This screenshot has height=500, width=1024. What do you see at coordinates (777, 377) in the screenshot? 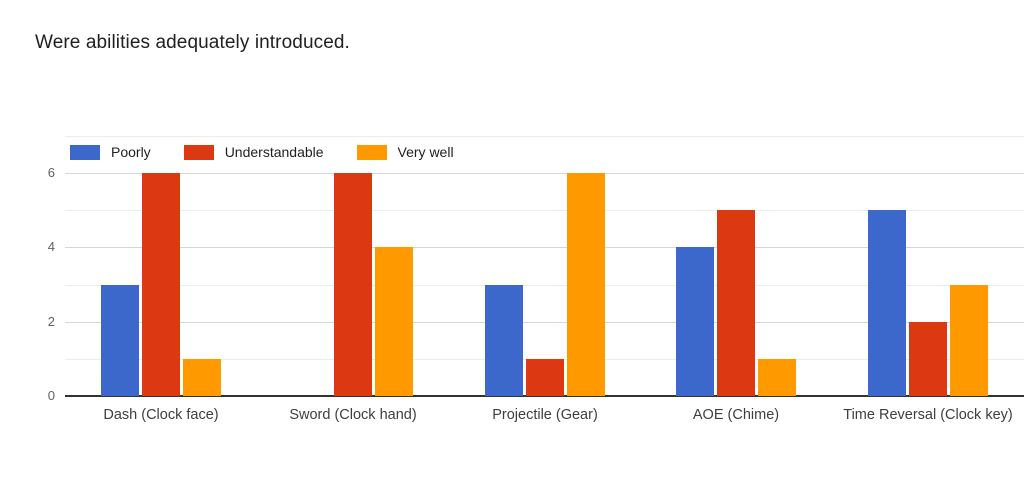
I see `bar-very-well-aoe-chime` at bounding box center [777, 377].